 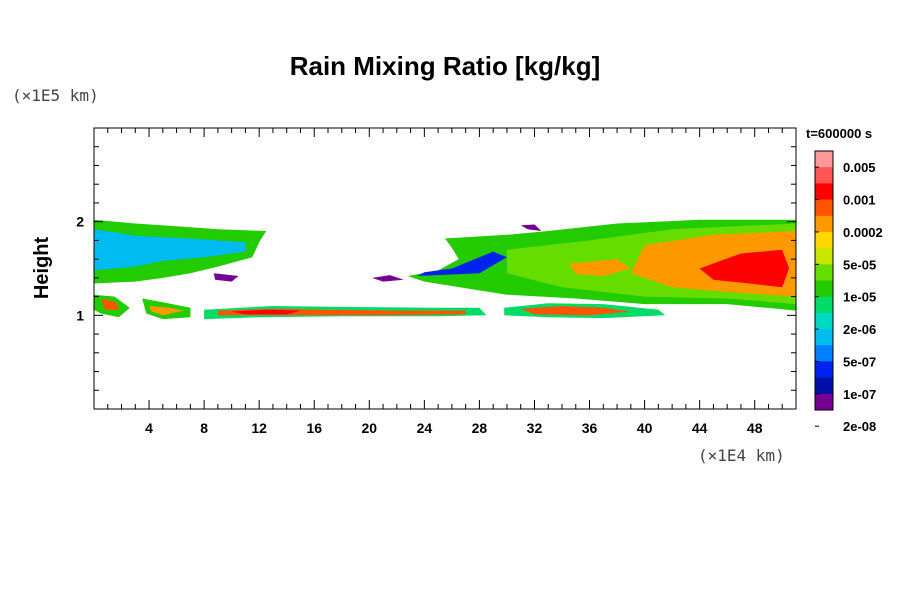 I want to click on x-tick-label: 4, so click(x=149, y=428).